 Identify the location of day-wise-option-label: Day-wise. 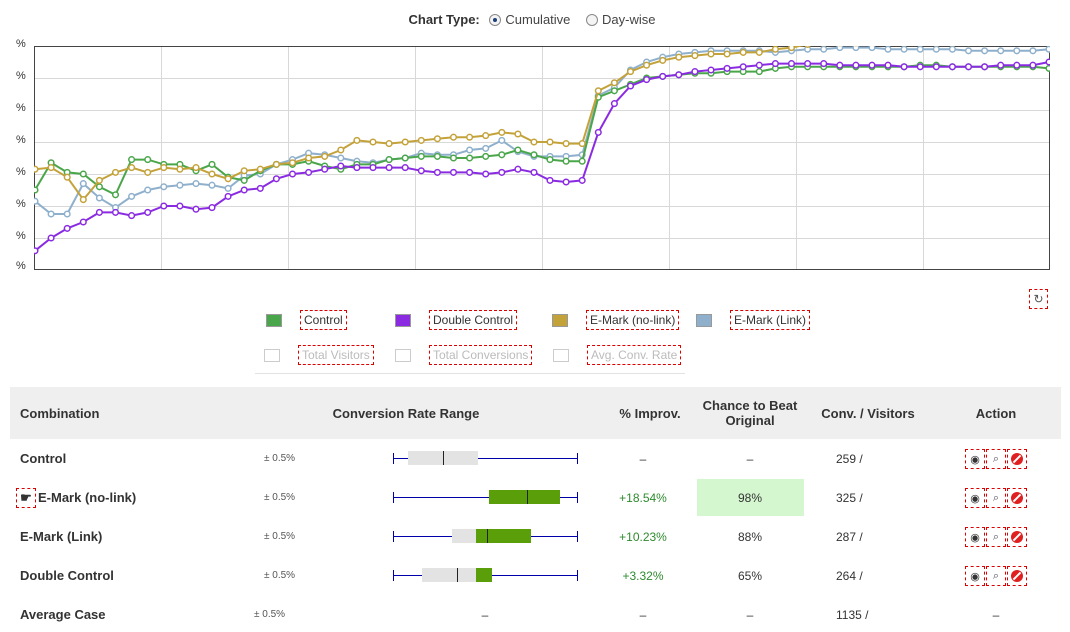
(629, 19).